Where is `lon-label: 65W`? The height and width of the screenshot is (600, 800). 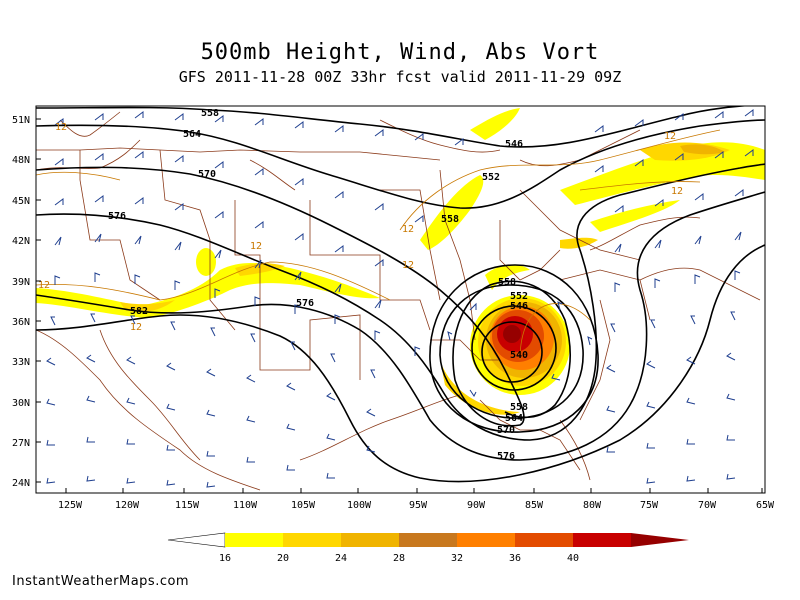
lon-label: 65W is located at coordinates (765, 505).